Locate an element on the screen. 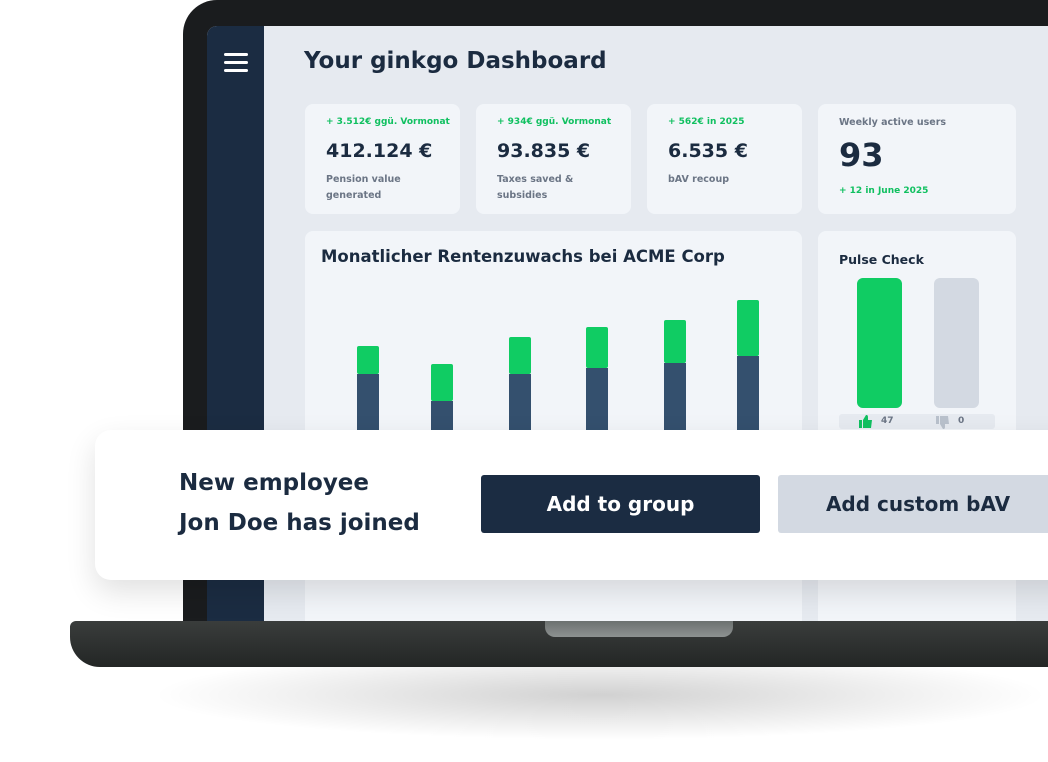 The image size is (1048, 762). chart-title: Monatlicher Rentenzuwachs bei ACME Corp is located at coordinates (523, 256).